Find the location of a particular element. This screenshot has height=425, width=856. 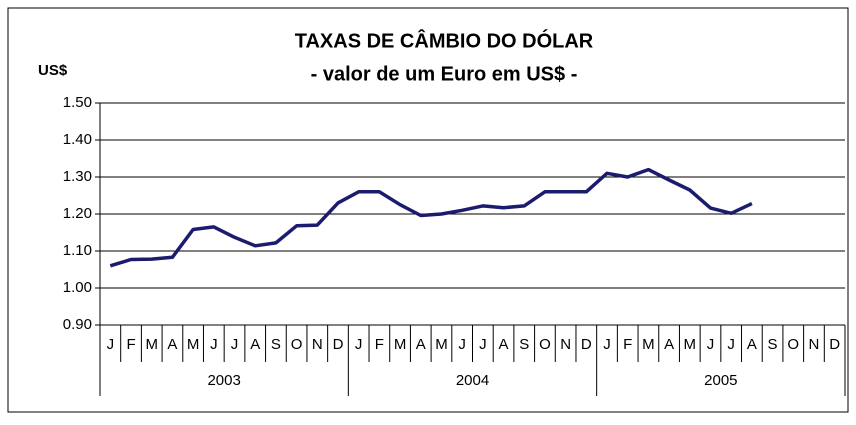

year-label: 2003 is located at coordinates (223, 380).